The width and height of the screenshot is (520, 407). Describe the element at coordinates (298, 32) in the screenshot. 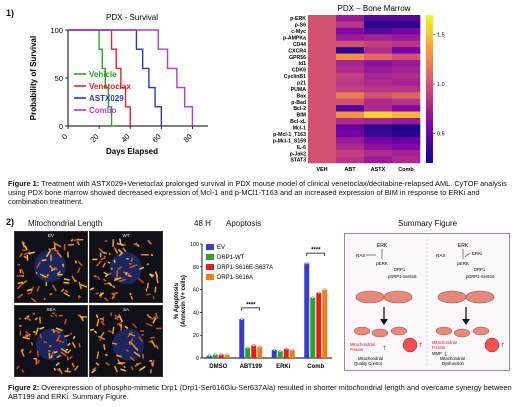

I see `heatmap-row-label: c-Myc` at that location.